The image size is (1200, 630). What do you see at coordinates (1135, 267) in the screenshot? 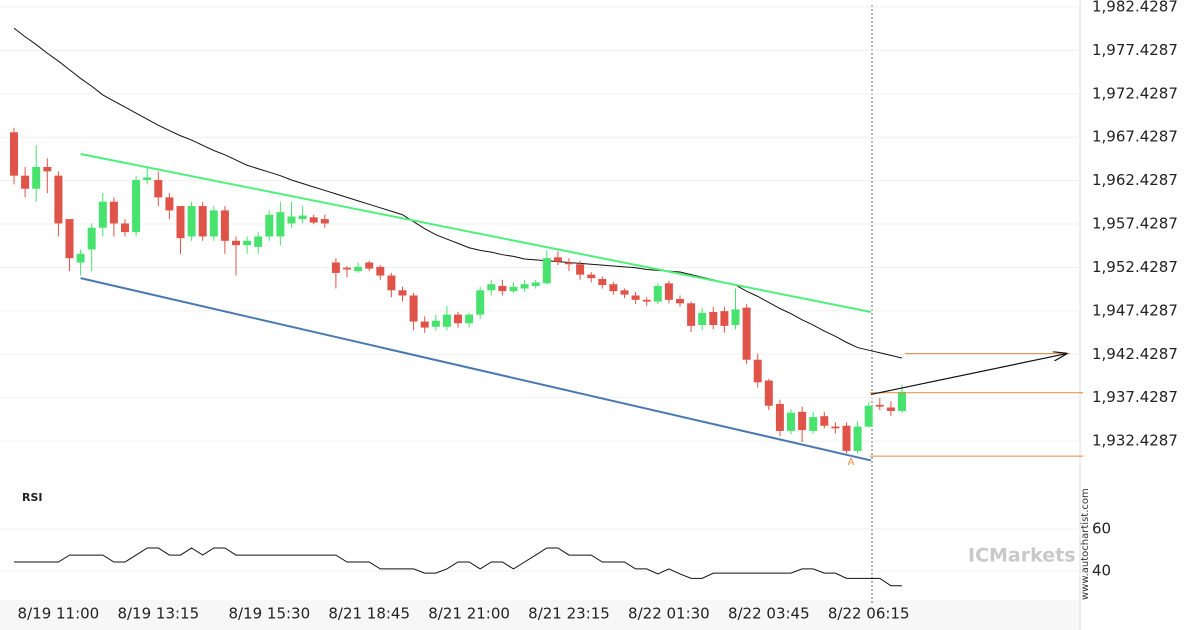
I see `y-tick-label: 1,952.4287` at bounding box center [1135, 267].